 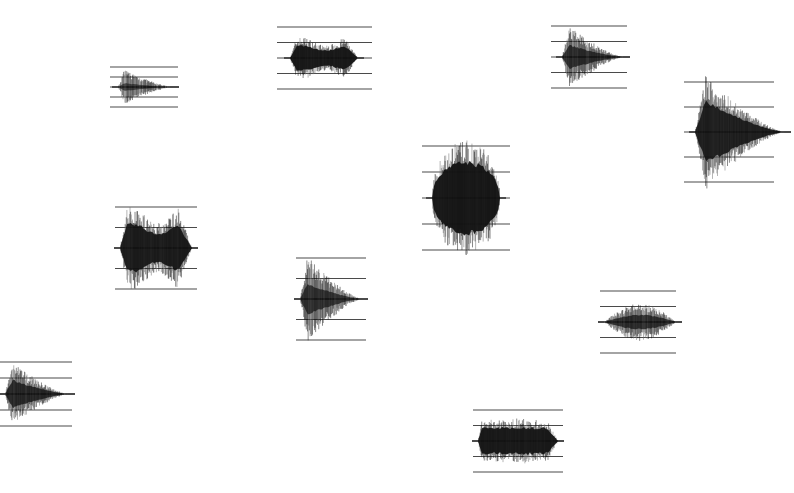 I want to click on waveform-w8, so click(x=640, y=322).